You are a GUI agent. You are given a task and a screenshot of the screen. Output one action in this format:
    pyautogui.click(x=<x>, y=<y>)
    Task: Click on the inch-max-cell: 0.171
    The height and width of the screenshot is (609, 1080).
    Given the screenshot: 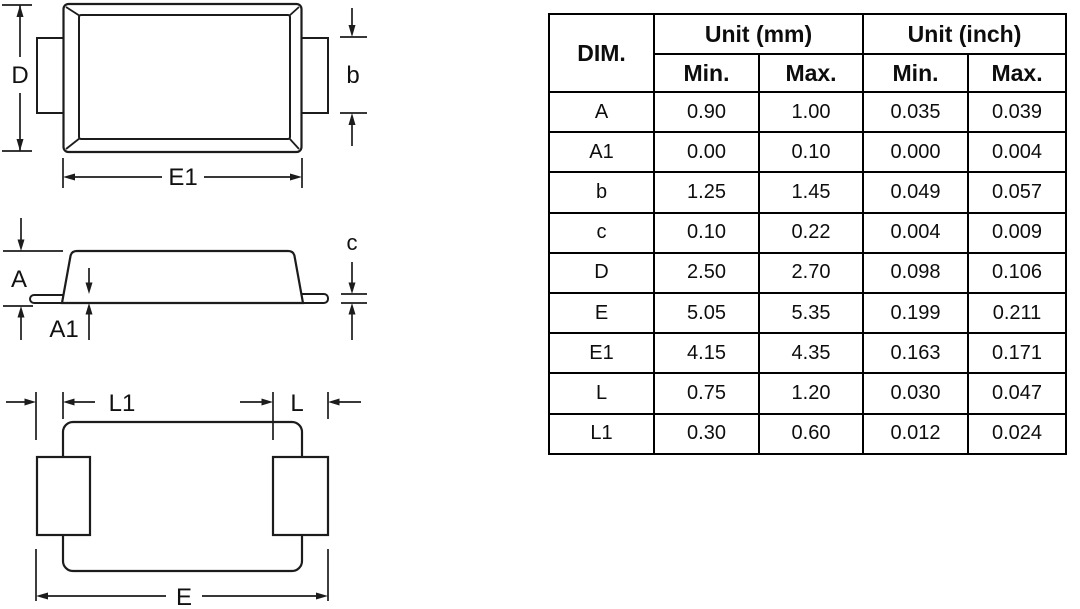 What is the action you would take?
    pyautogui.click(x=1017, y=353)
    